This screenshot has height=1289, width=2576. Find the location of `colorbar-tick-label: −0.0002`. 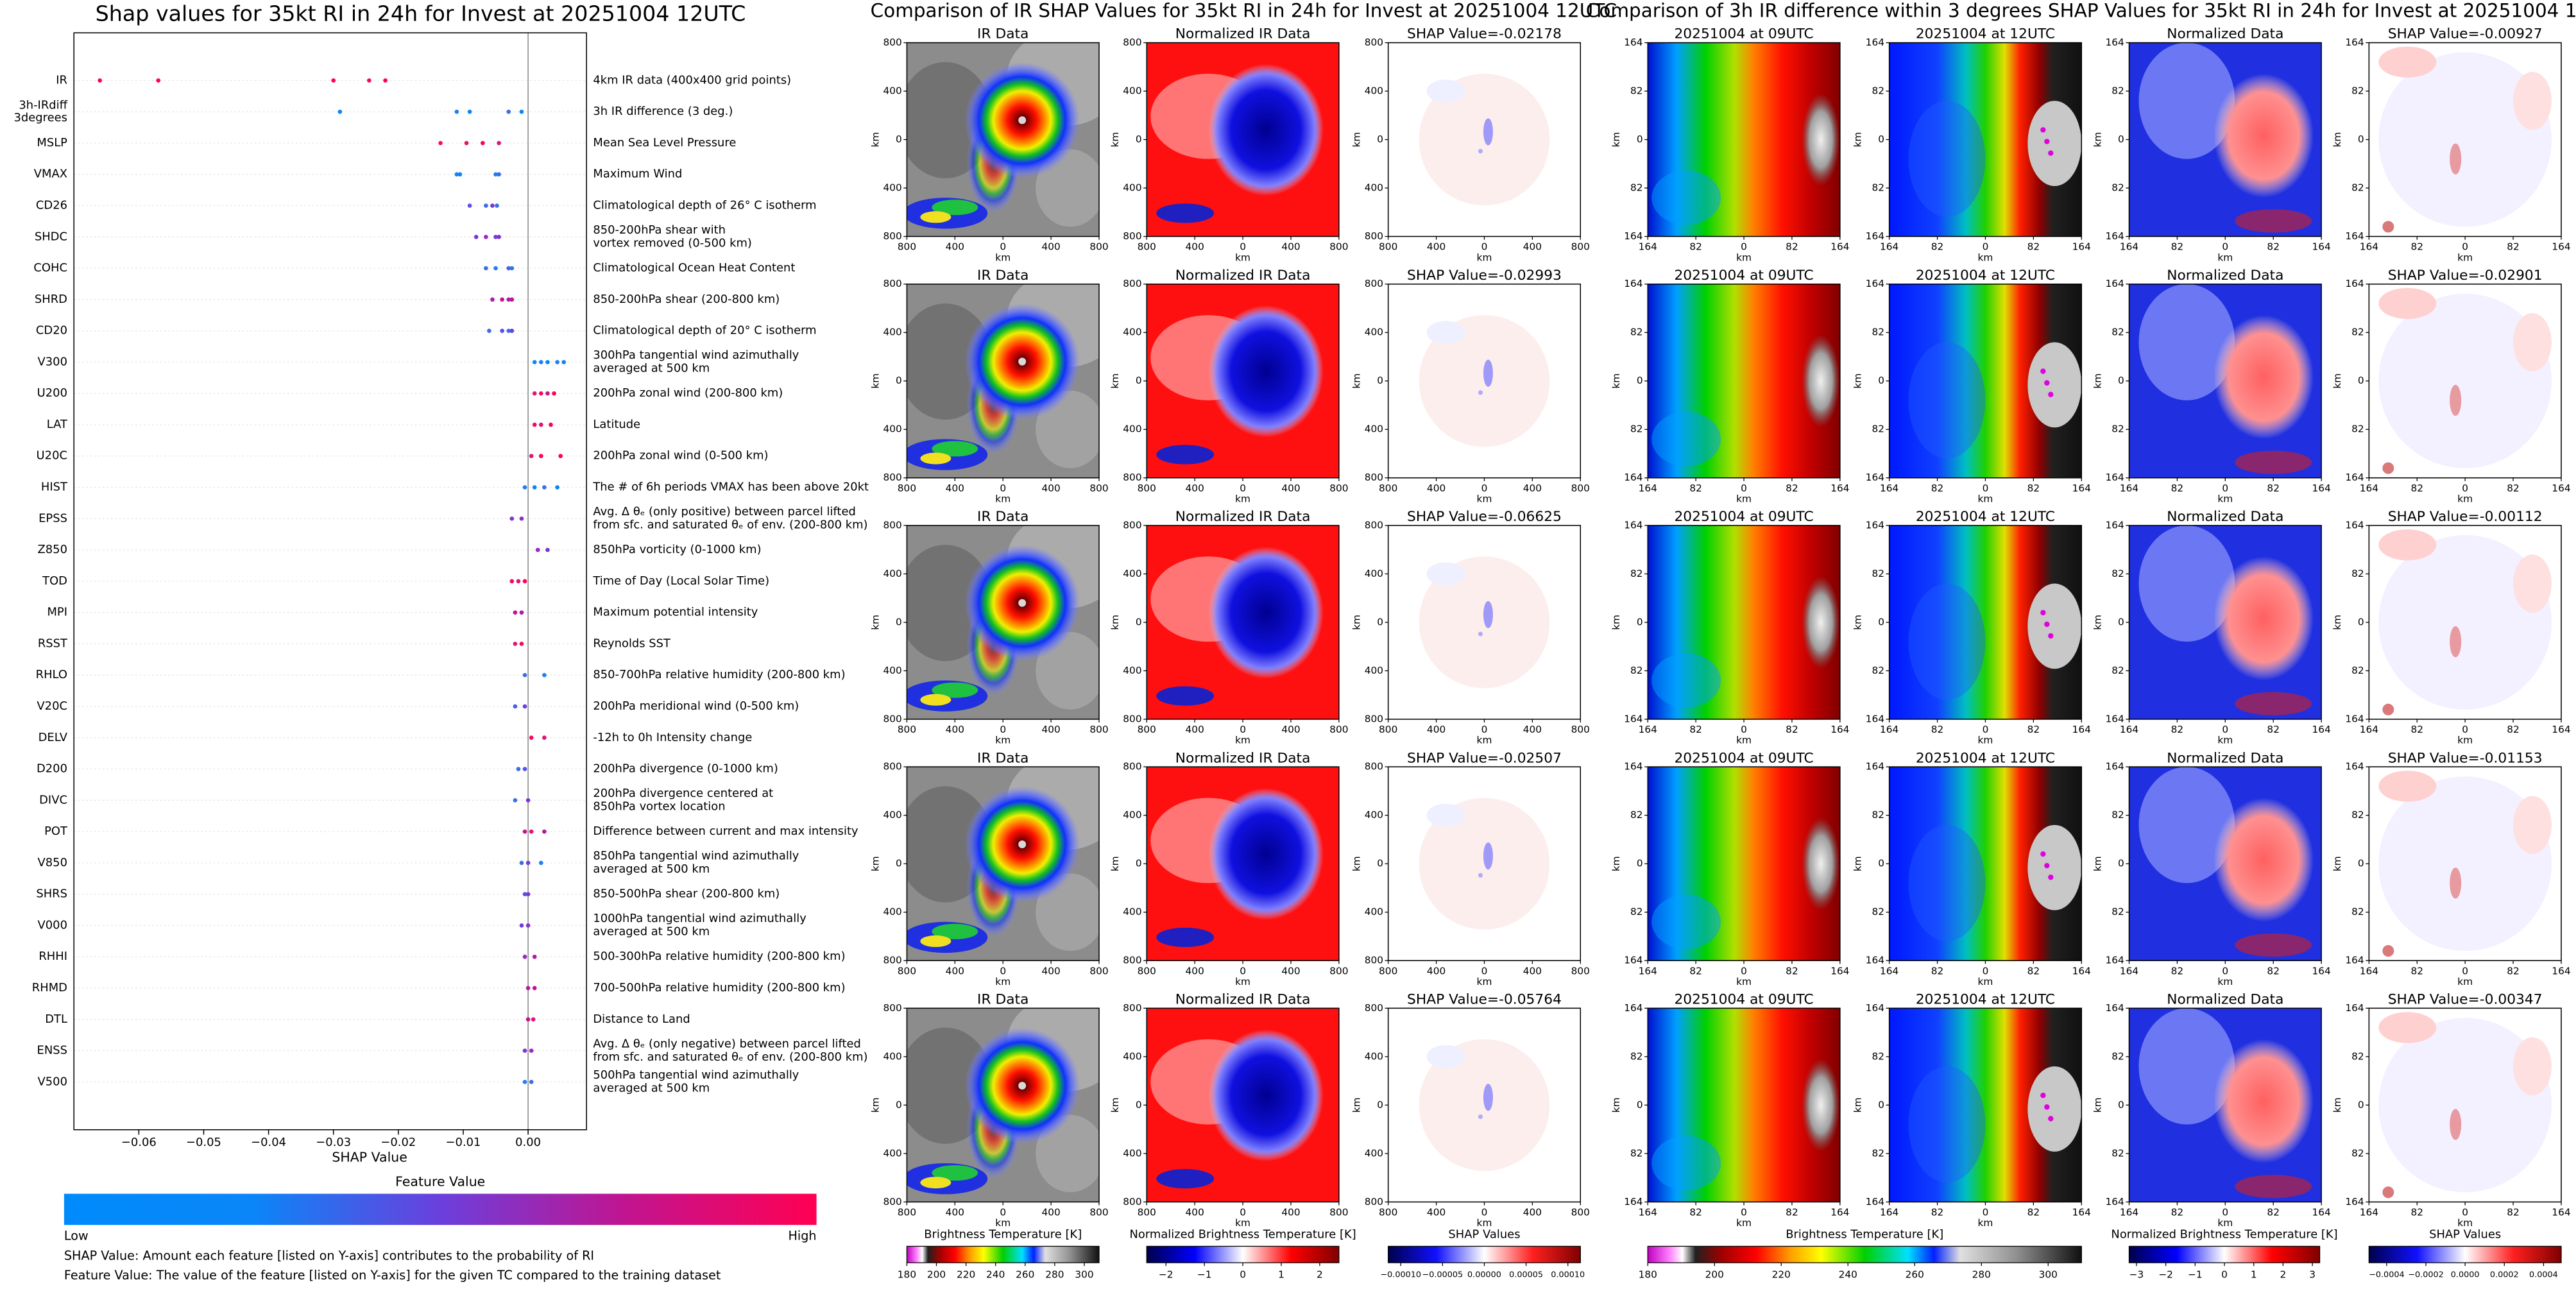

colorbar-tick-label: −0.0002 is located at coordinates (2425, 1275).